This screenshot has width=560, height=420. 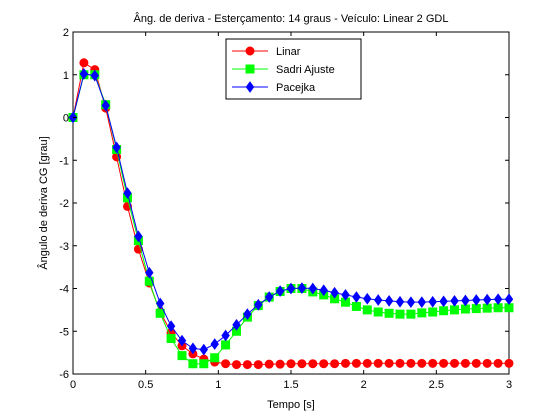 I want to click on x-tick-label: 2.5, so click(x=436, y=385).